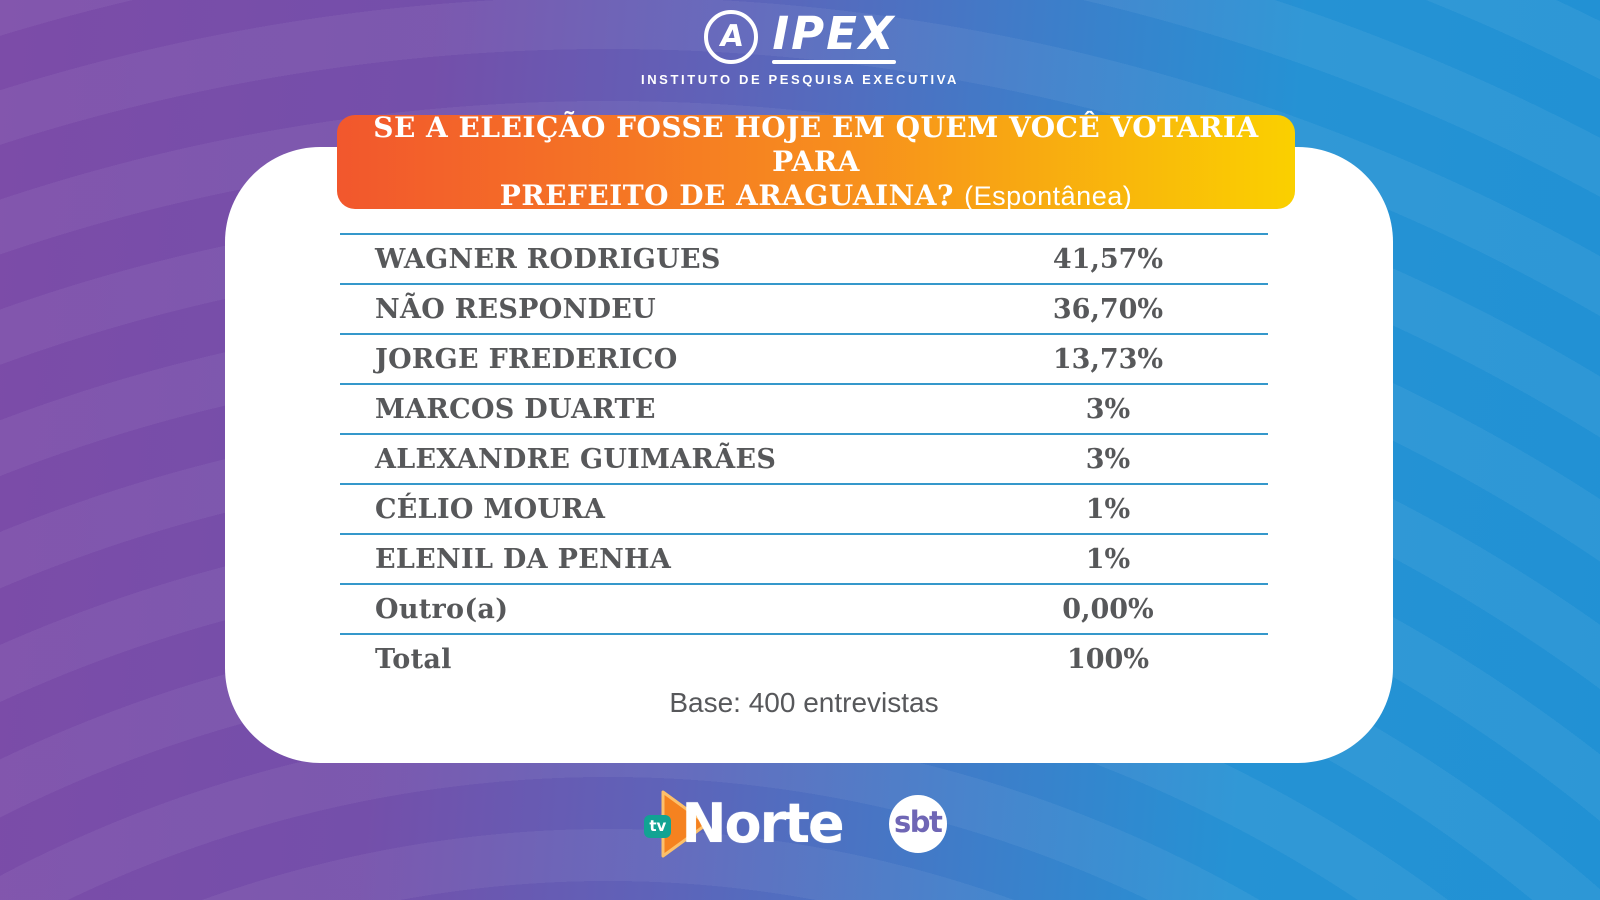 This screenshot has height=900, width=1600. What do you see at coordinates (804, 558) in the screenshot?
I see `table-row: ELENIL DA PENHA 1%` at bounding box center [804, 558].